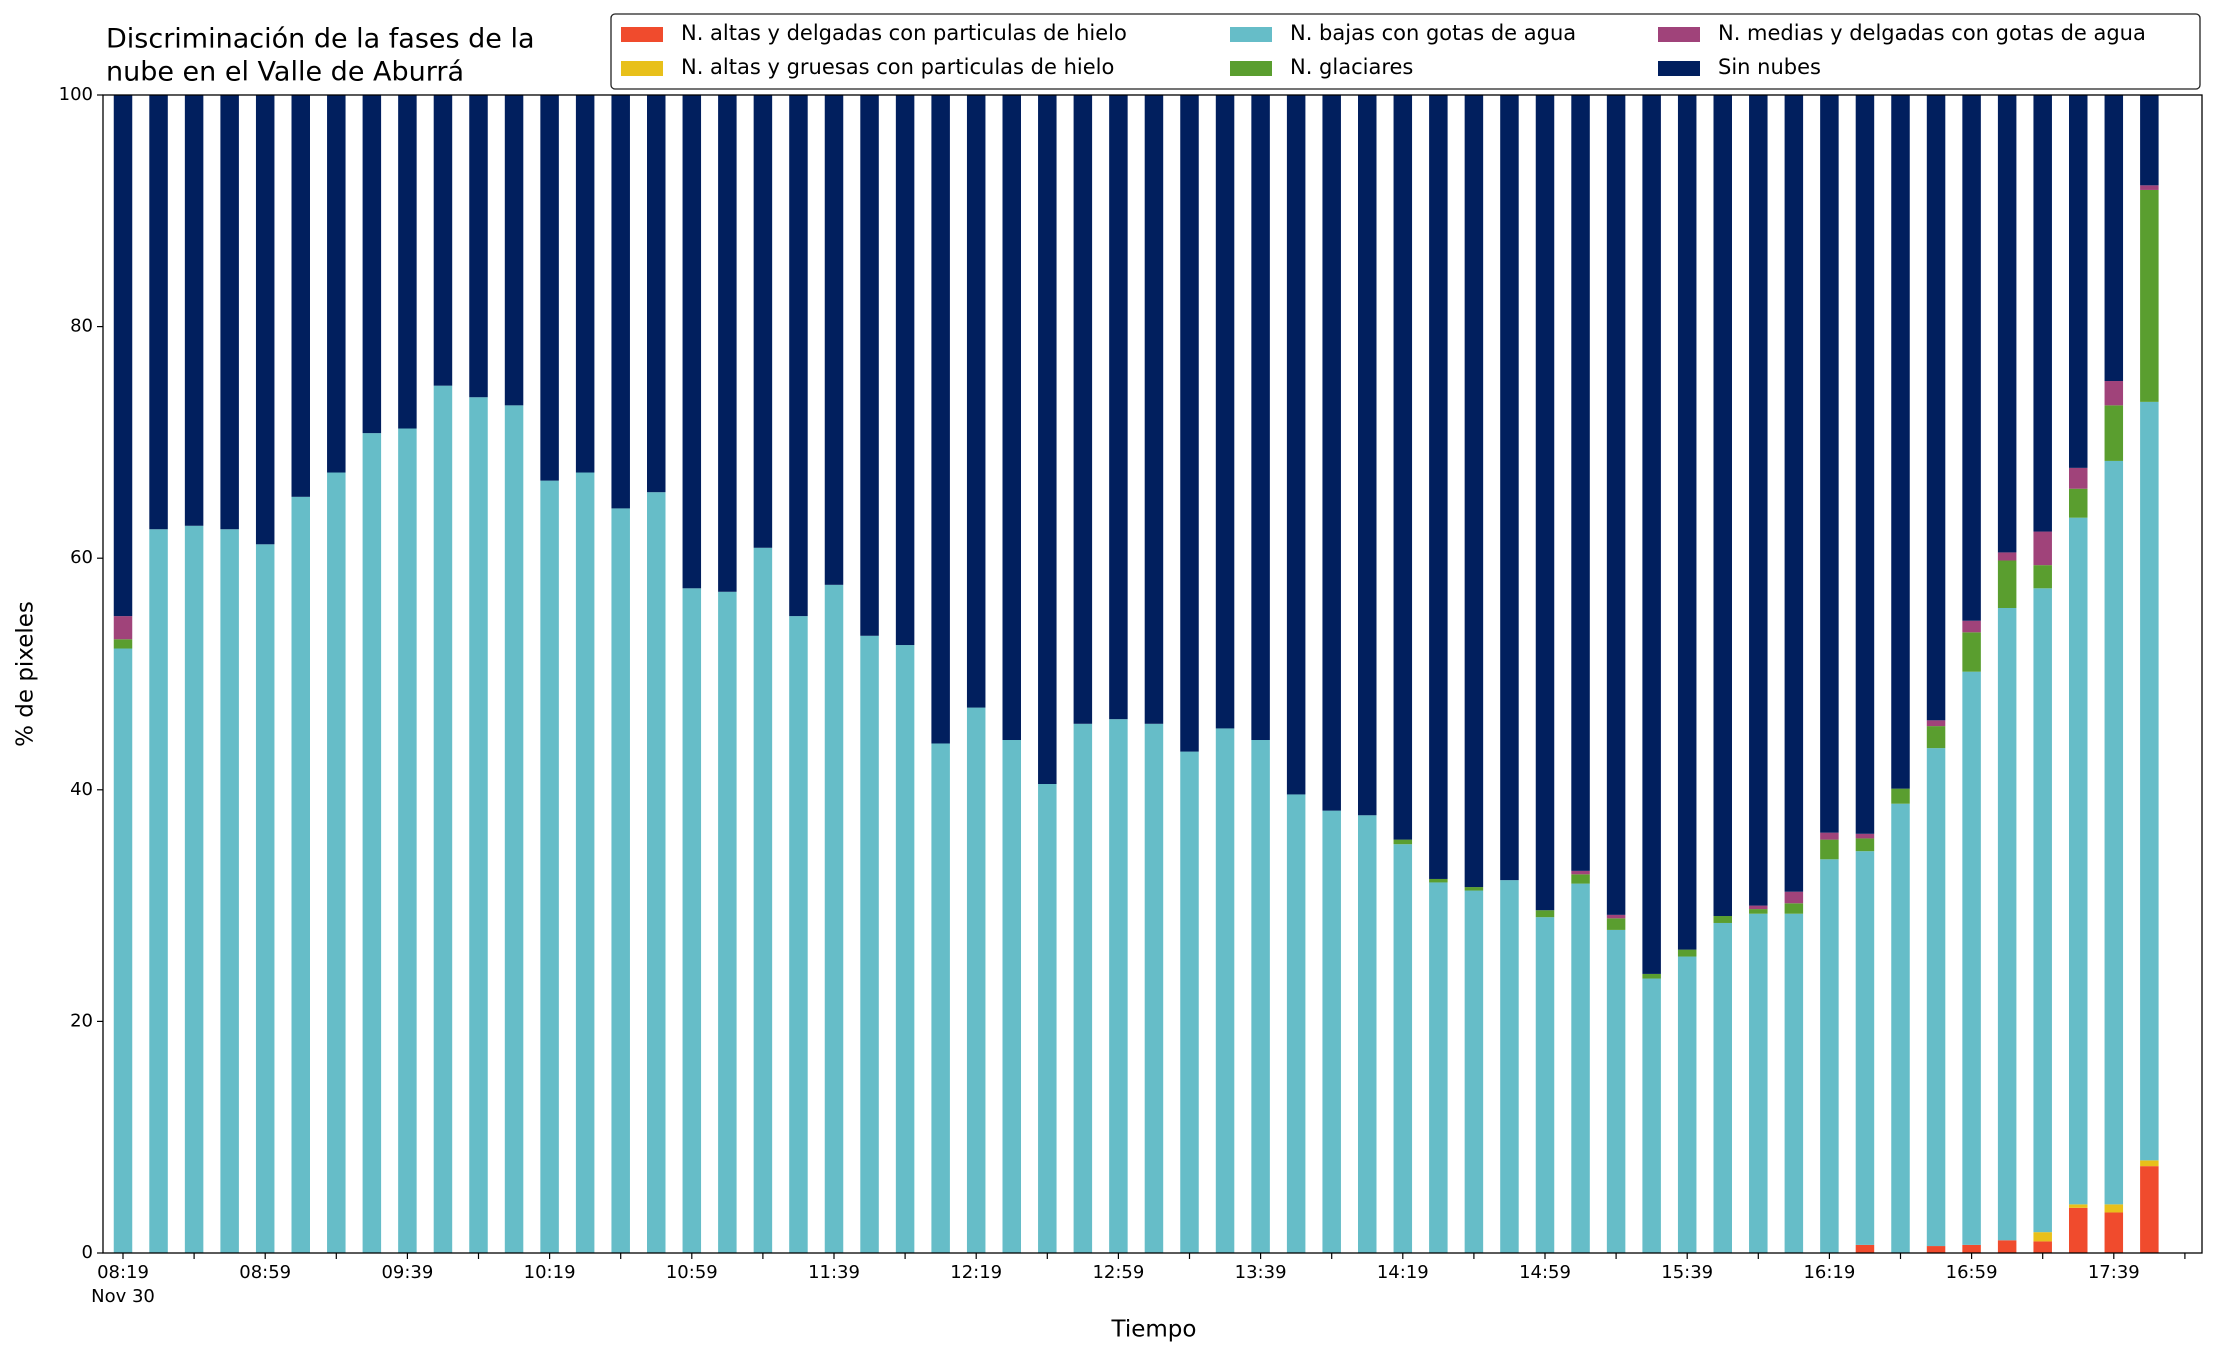  I want to click on x-tick-label: 11:39, so click(834, 1272).